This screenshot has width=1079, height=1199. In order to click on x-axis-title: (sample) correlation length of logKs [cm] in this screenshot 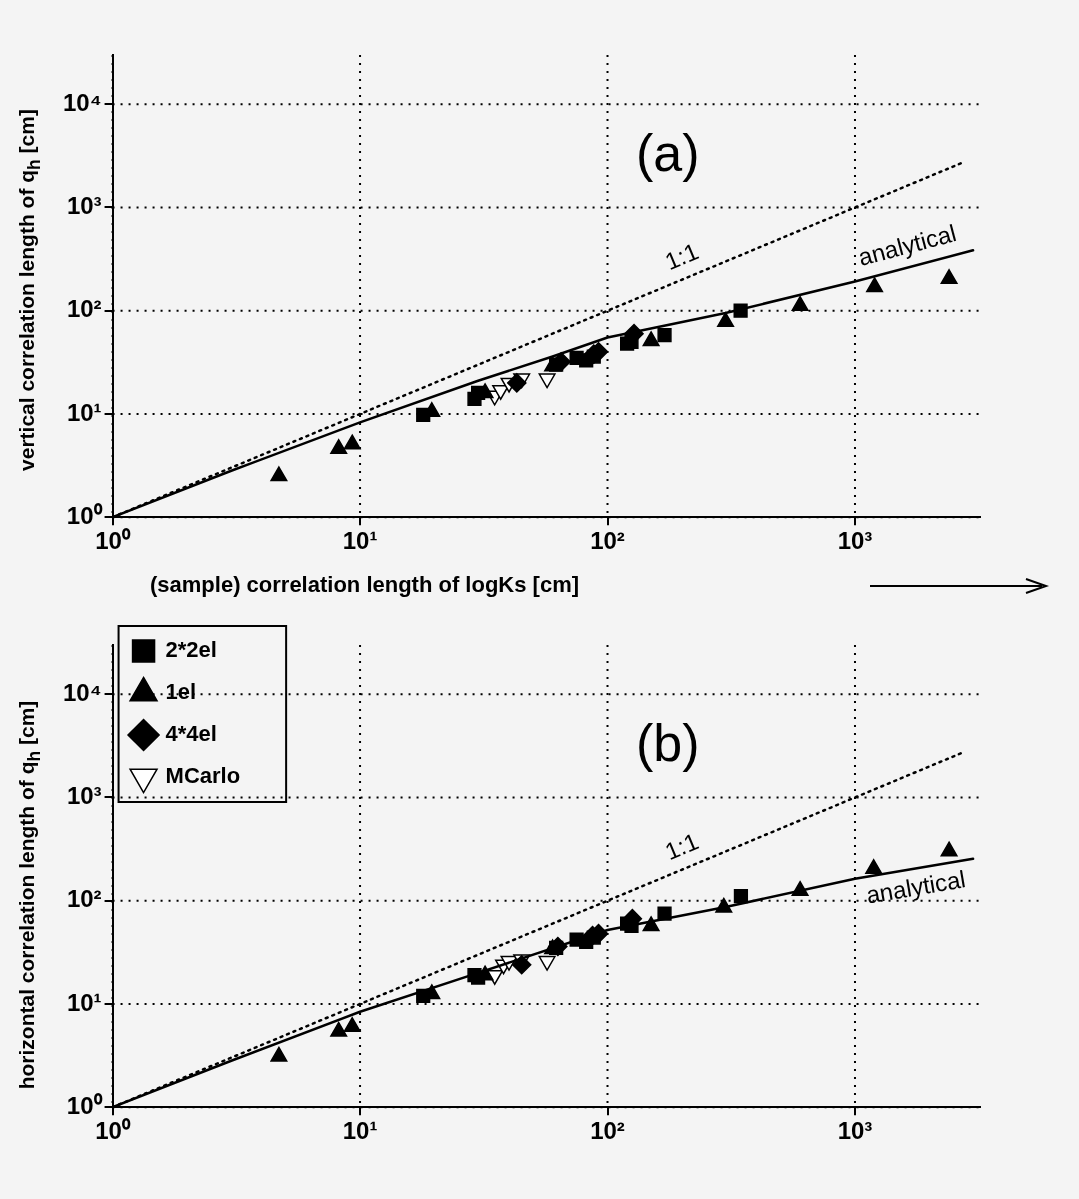, I will do `click(365, 585)`.